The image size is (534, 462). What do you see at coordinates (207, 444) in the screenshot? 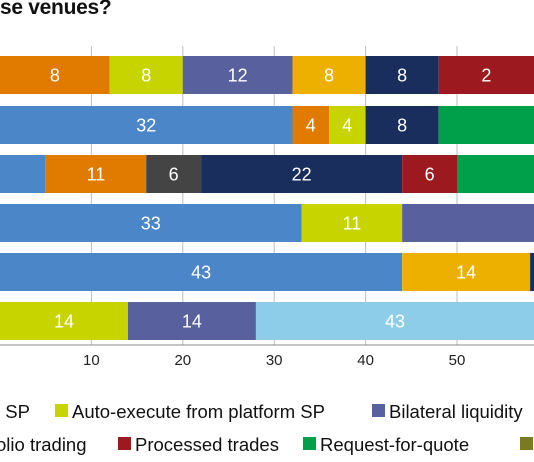
I see `legend-label: Processed trades` at bounding box center [207, 444].